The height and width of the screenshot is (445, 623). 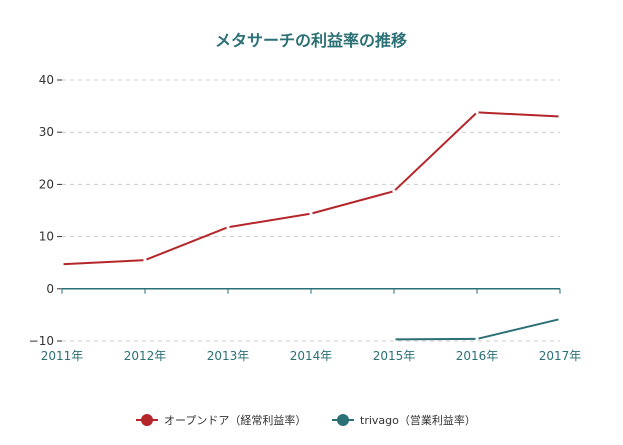 What do you see at coordinates (46, 237) in the screenshot?
I see `y-tick-label: 10` at bounding box center [46, 237].